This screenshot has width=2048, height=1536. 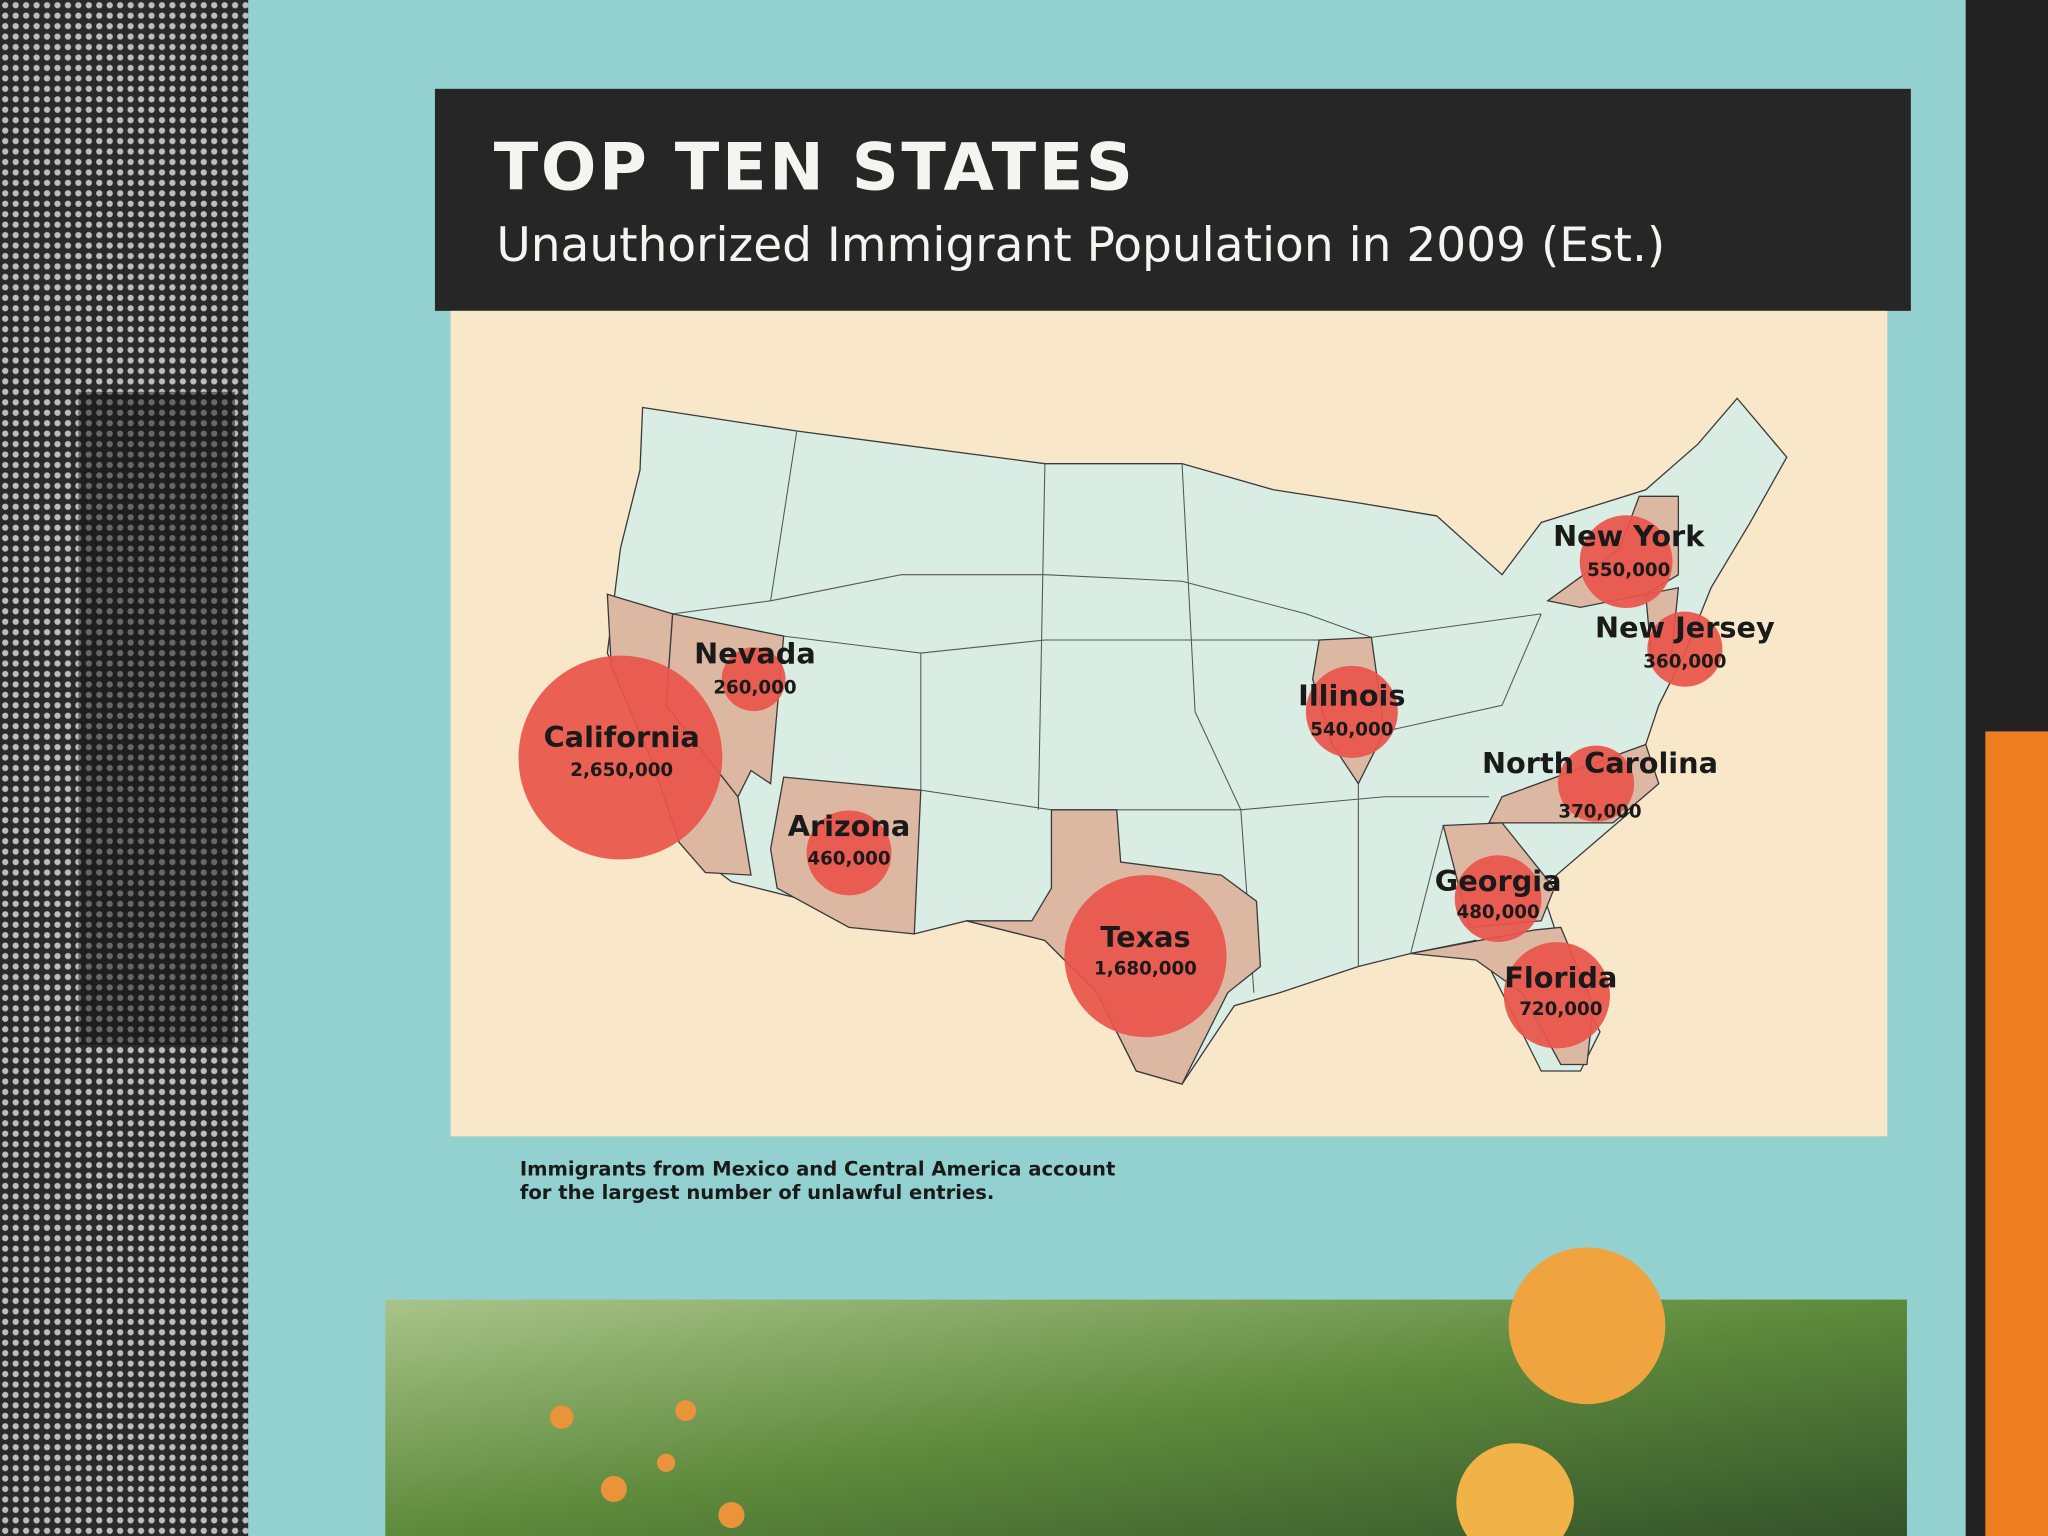 I want to click on title: TOP TEN STATES, so click(x=815, y=167).